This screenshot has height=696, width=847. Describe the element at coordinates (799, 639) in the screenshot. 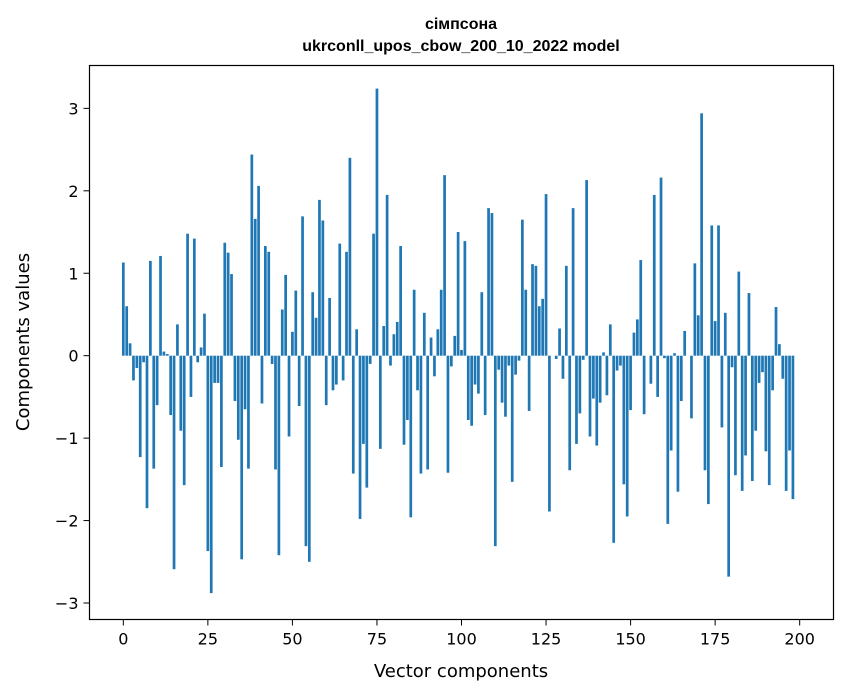

I see `x-tick-label: 200` at that location.